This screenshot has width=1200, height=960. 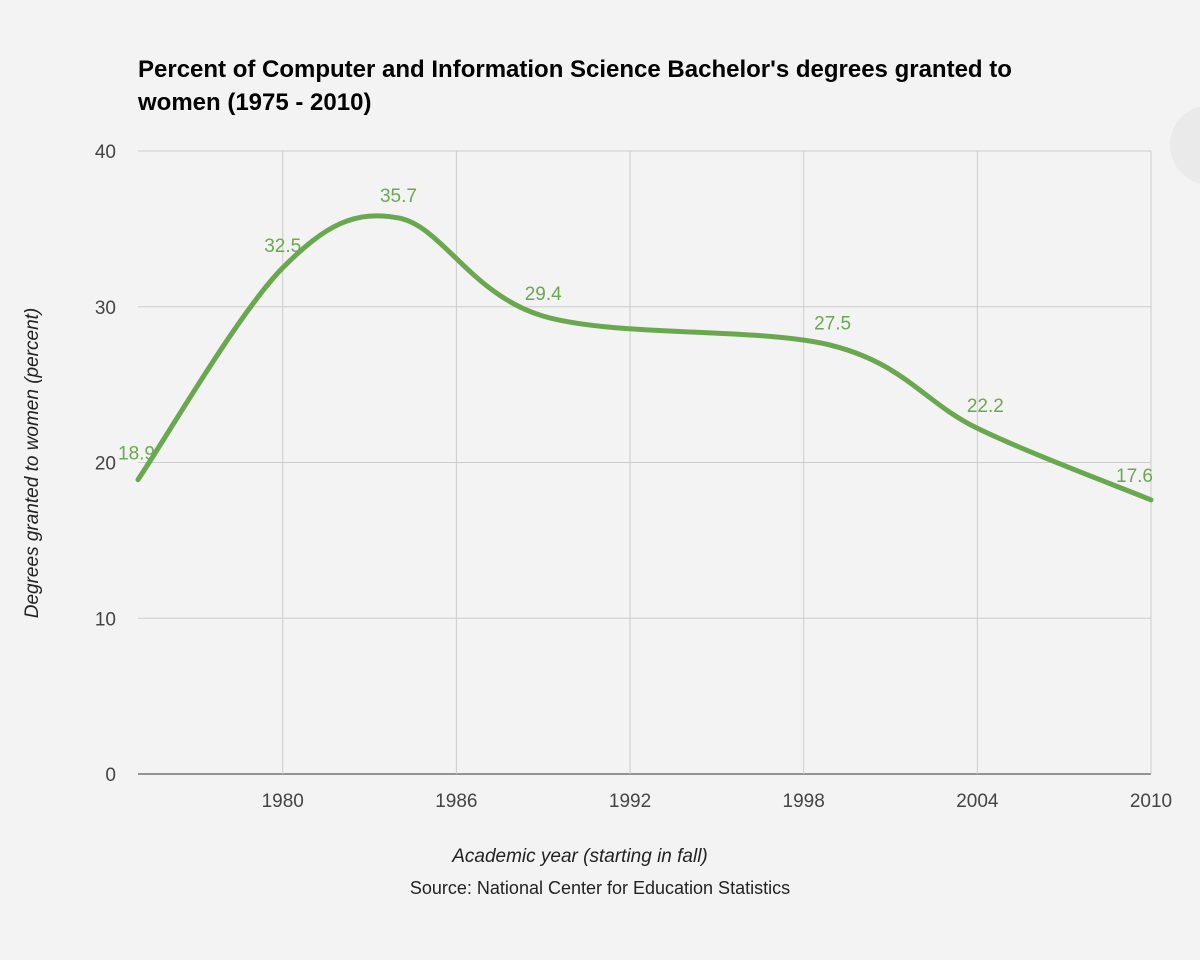 I want to click on data-label: 35.7, so click(x=398, y=196).